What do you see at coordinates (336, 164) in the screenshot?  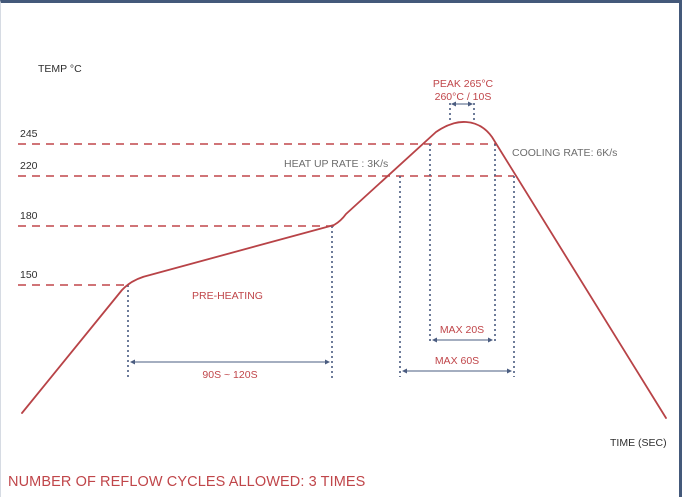 I see `heat-up-rate-label: HEAT UP RATE : 3K/s` at bounding box center [336, 164].